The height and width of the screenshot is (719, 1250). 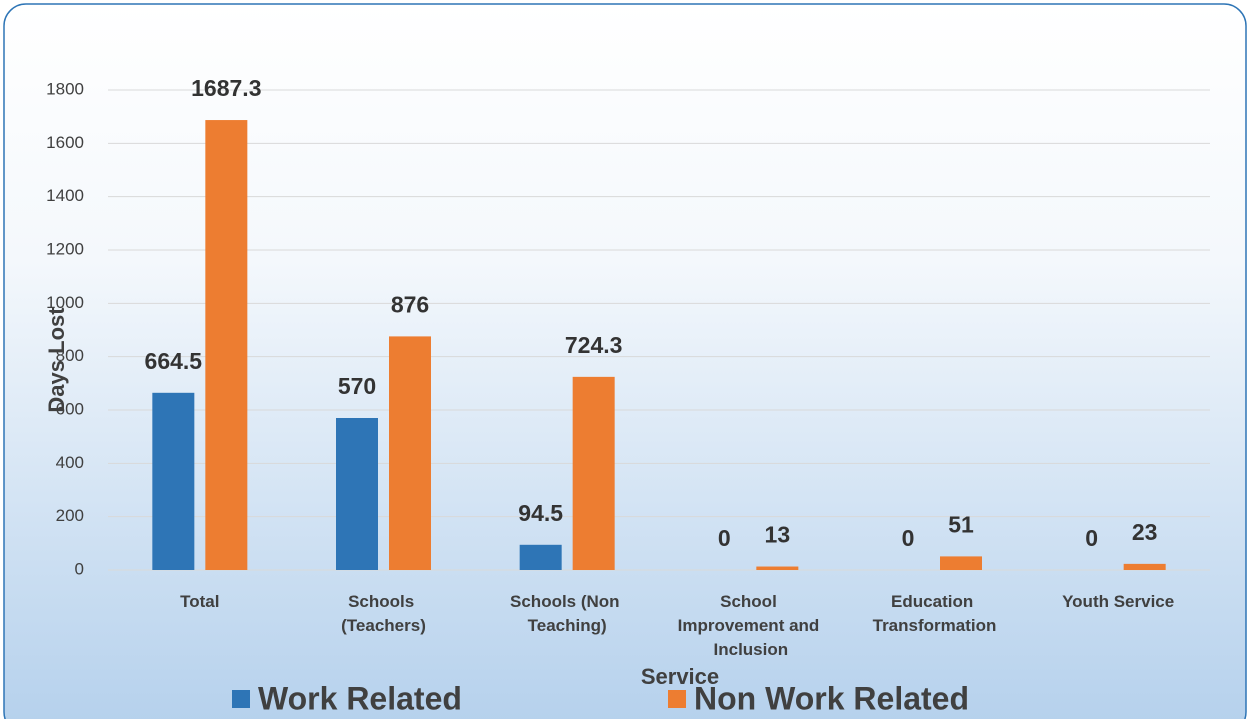 What do you see at coordinates (65, 88) in the screenshot?
I see `y-tick-label: 1800` at bounding box center [65, 88].